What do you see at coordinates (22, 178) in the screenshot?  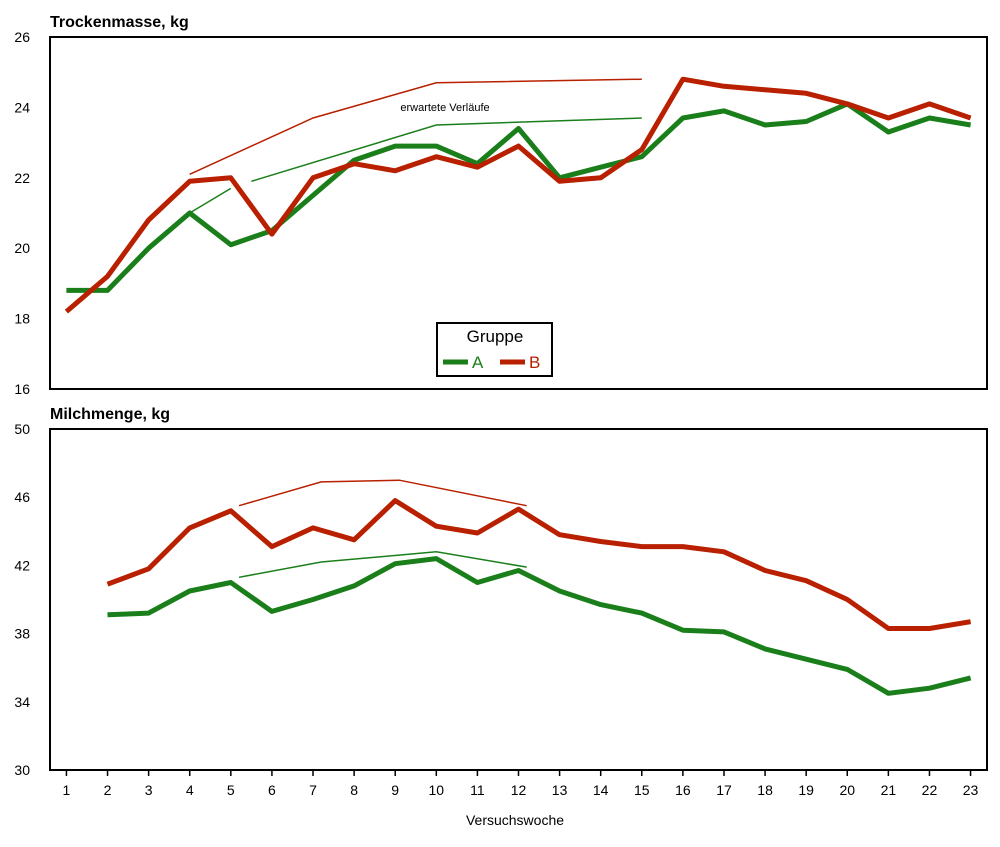 I see `y-tick-label: 22` at bounding box center [22, 178].